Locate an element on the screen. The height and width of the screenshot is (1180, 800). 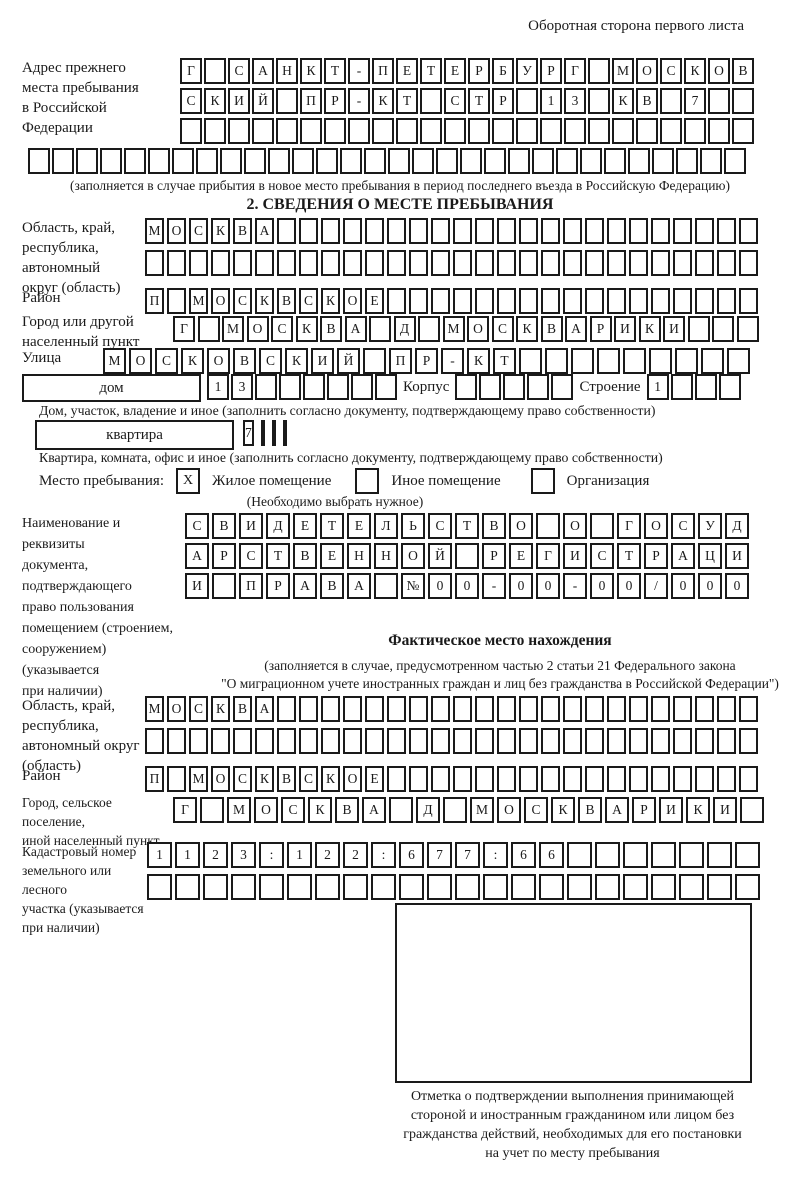
stay-option-organization-label: Организация is located at coordinates (608, 481).